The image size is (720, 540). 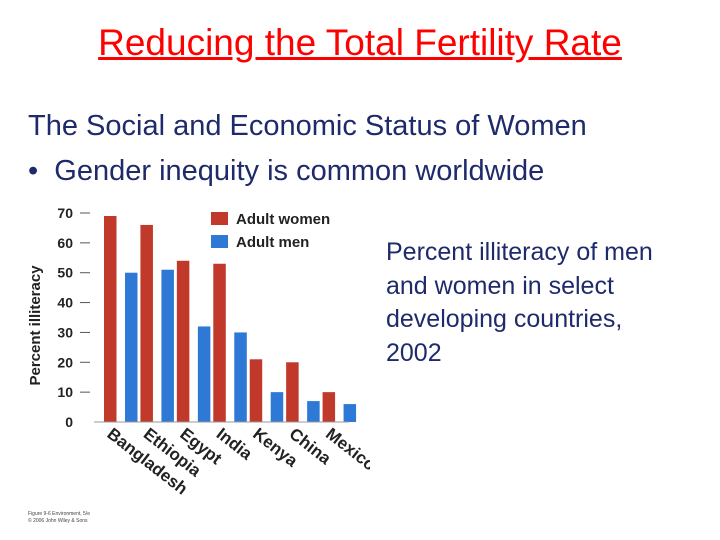 I want to click on y-axis-label: Percent illiteracy, so click(x=35, y=325).